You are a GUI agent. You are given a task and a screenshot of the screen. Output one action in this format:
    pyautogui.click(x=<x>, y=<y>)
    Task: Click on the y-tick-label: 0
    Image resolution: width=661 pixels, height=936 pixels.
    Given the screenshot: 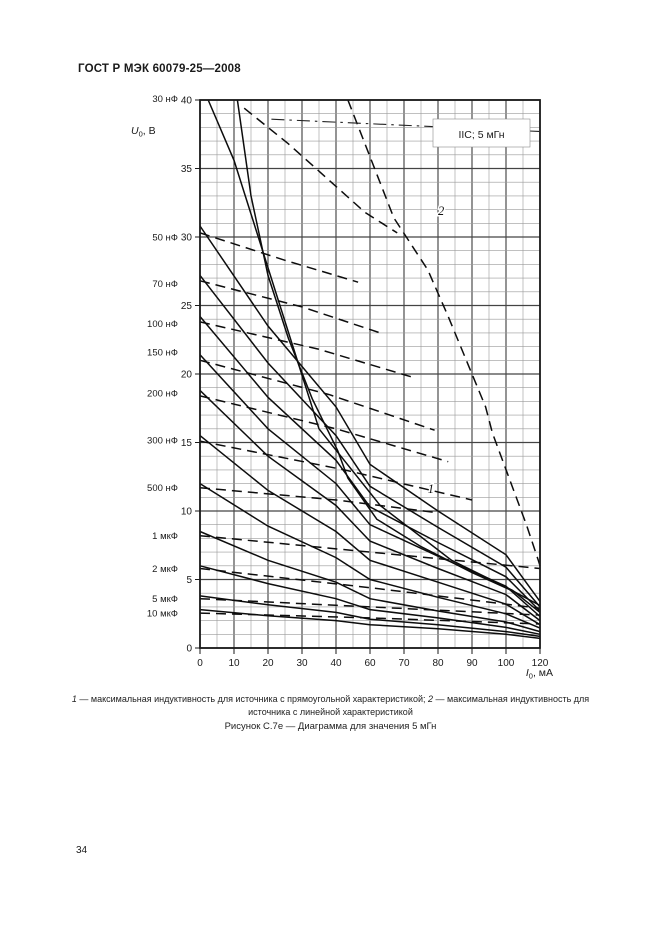 What is the action you would take?
    pyautogui.click(x=189, y=649)
    